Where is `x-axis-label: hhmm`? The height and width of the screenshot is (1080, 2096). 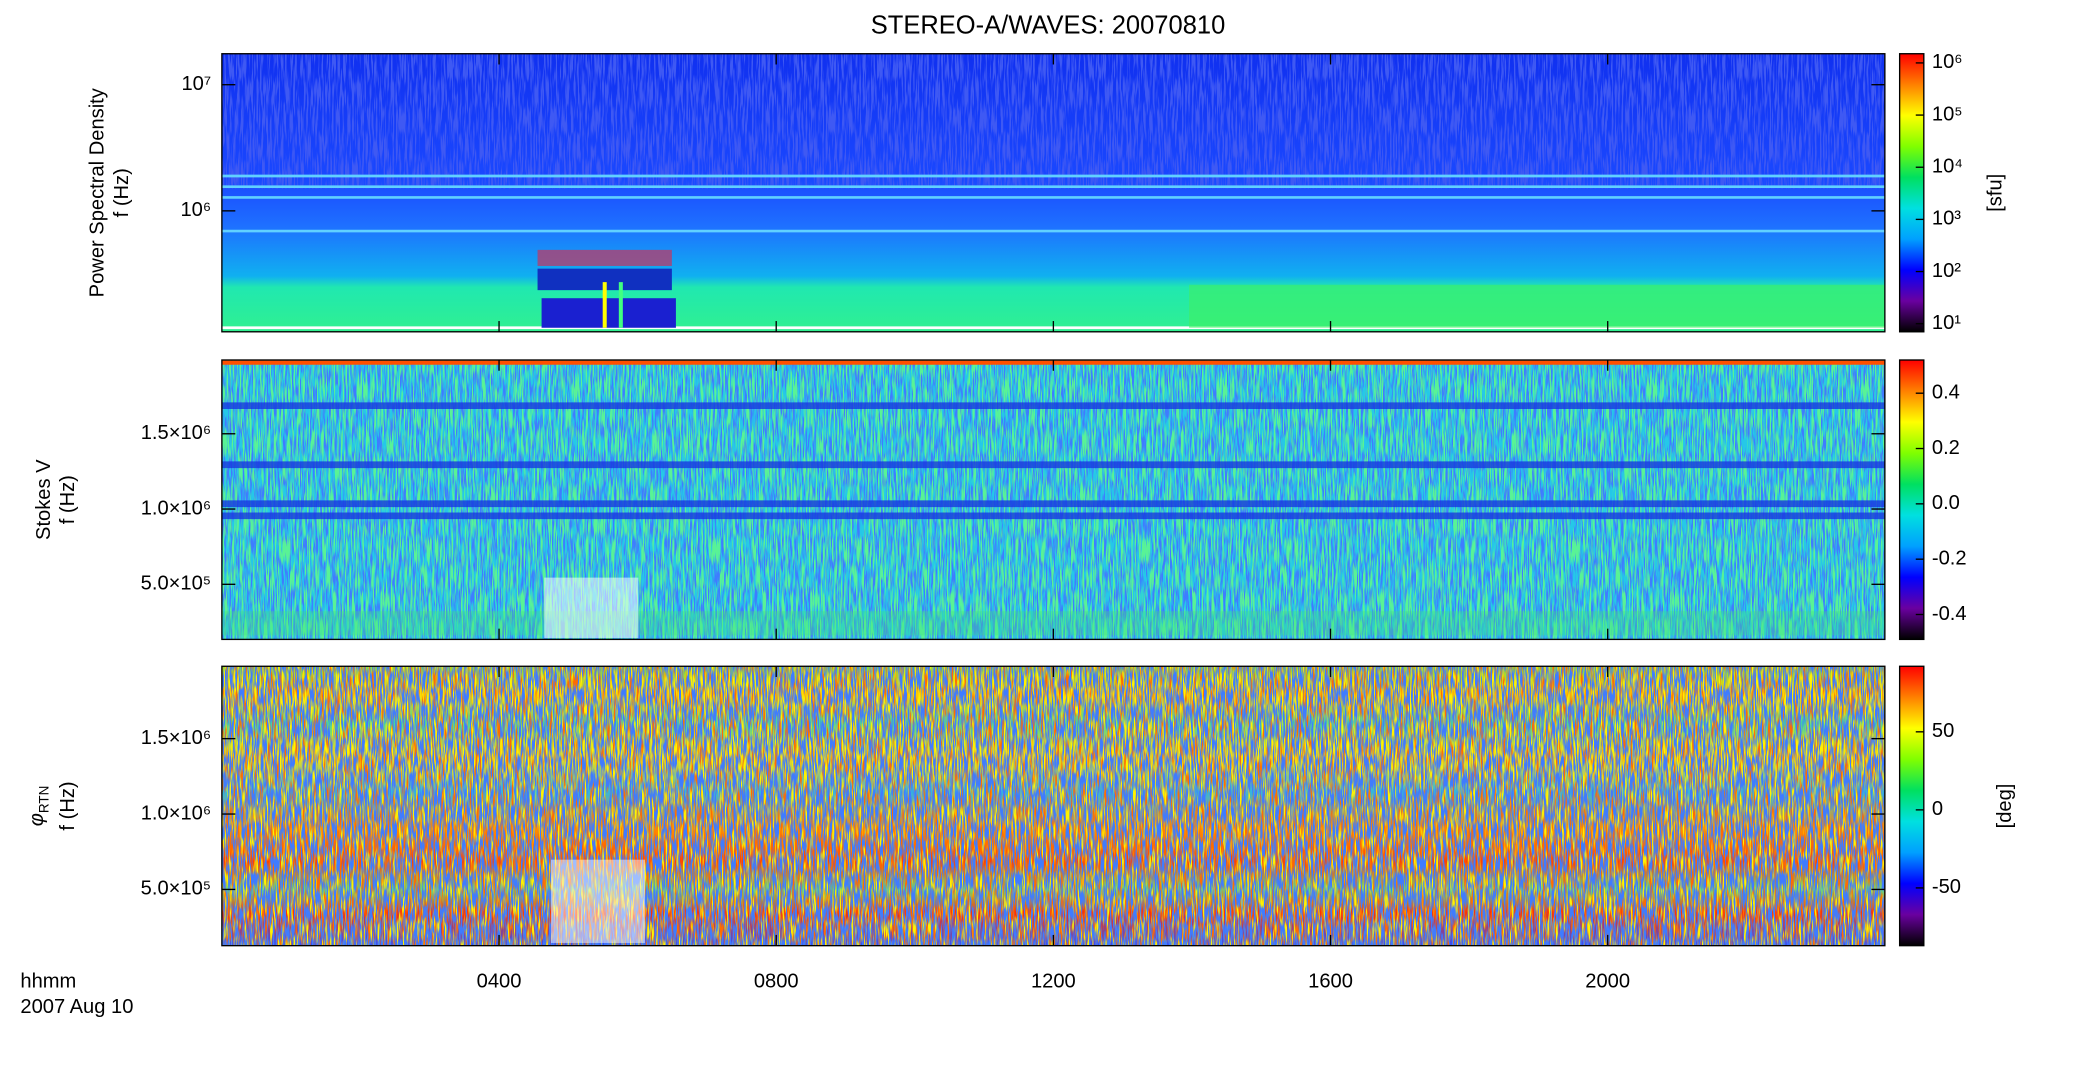
x-axis-label: hhmm is located at coordinates (48, 981).